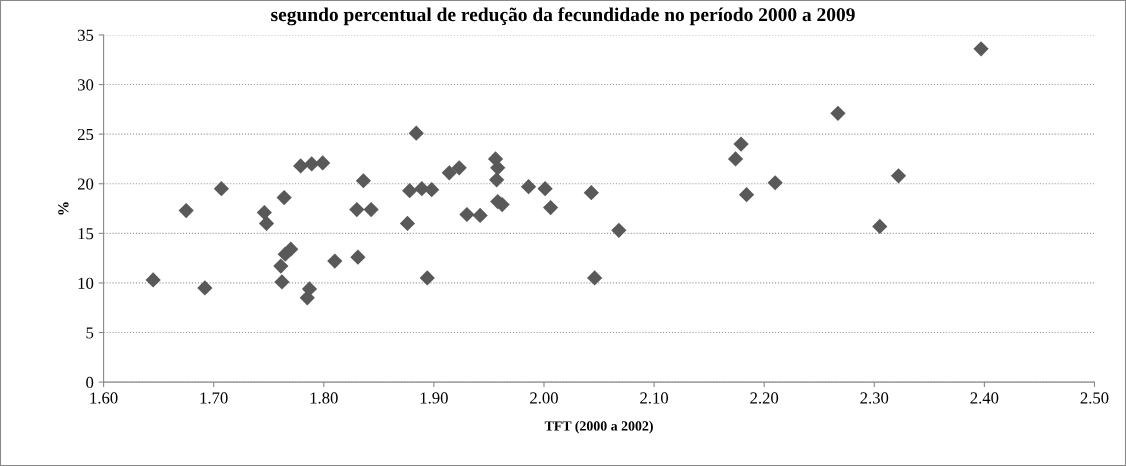 The width and height of the screenshot is (1126, 466). I want to click on y-tick-label: 15, so click(86, 234).